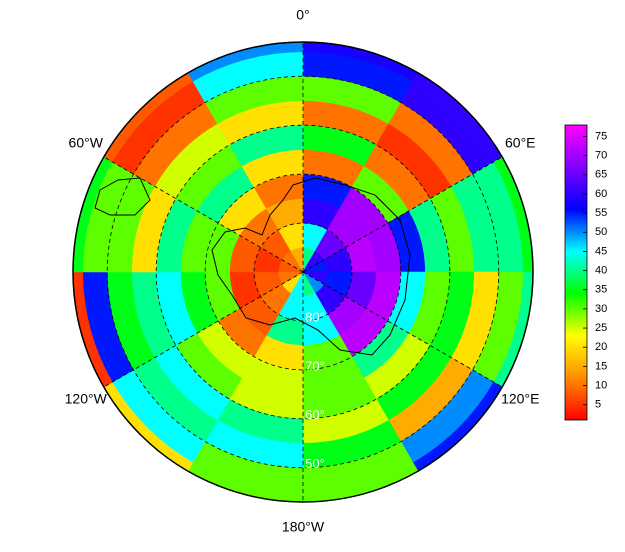 Image resolution: width=625 pixels, height=552 pixels. Describe the element at coordinates (315, 365) in the screenshot. I see `latitude-label: 70°` at that location.